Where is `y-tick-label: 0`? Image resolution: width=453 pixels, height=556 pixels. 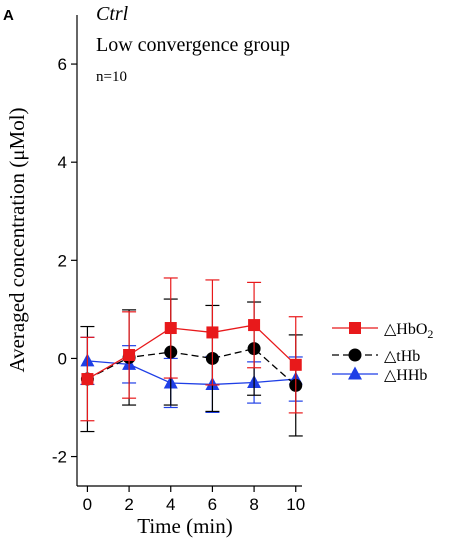 y-tick-label: 0 is located at coordinates (62, 358).